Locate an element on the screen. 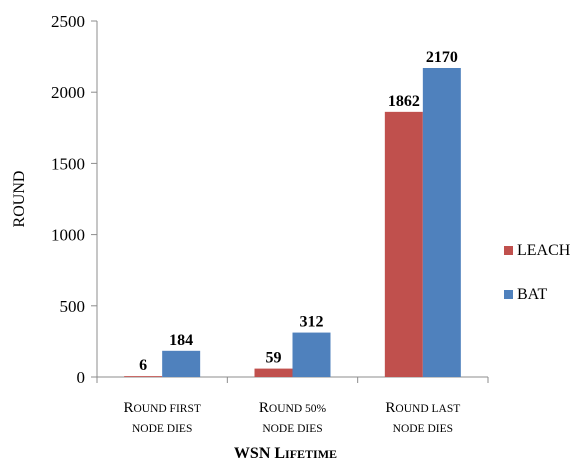 The image size is (579, 470). legend-label-leach: LEACH is located at coordinates (544, 250).